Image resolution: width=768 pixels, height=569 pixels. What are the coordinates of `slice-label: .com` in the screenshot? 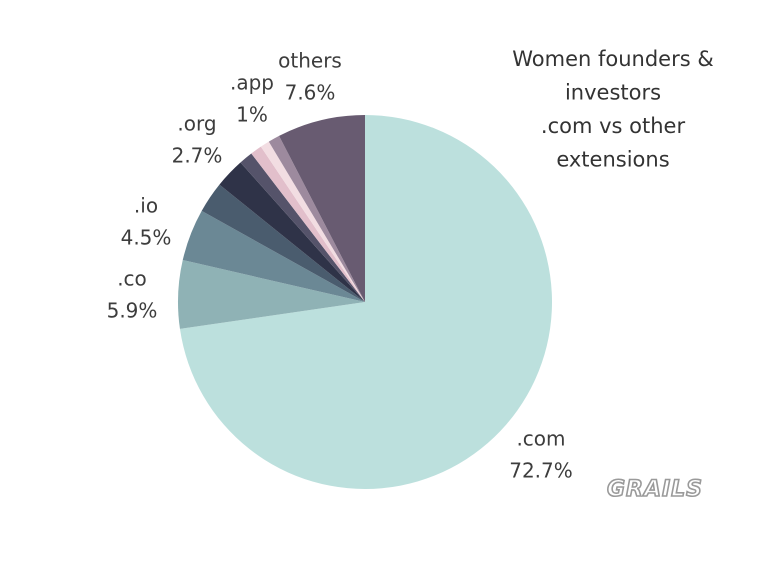 It's located at (540, 439).